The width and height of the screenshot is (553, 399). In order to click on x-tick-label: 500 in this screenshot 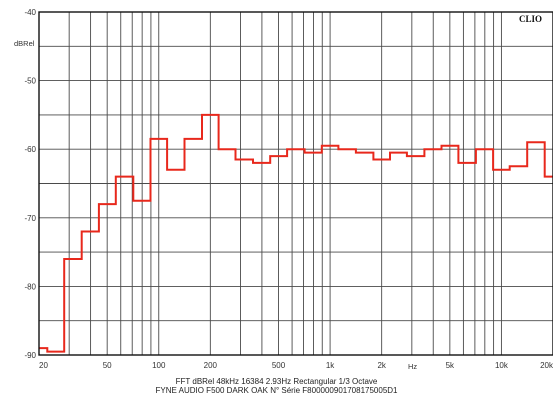, I will do `click(279, 365)`.